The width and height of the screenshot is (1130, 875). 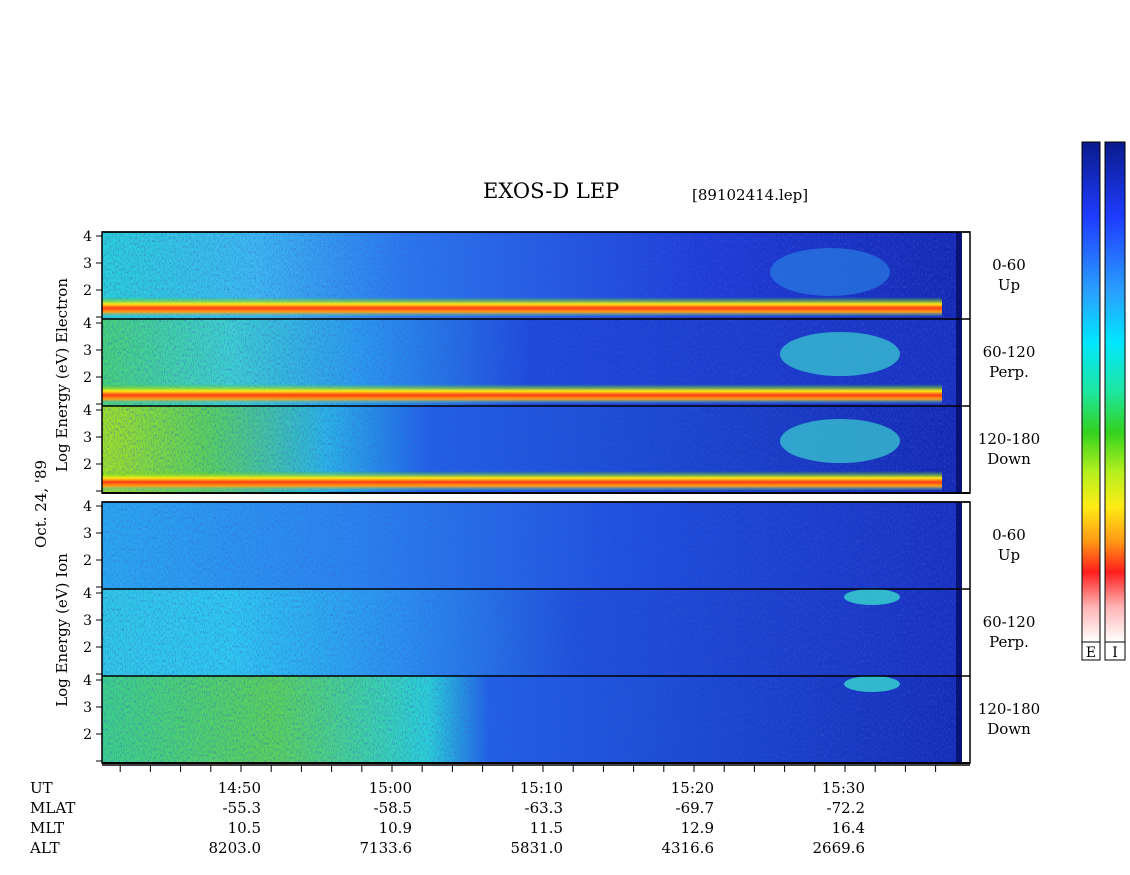 I want to click on ephem-row-label: MLAT, so click(x=52, y=808).